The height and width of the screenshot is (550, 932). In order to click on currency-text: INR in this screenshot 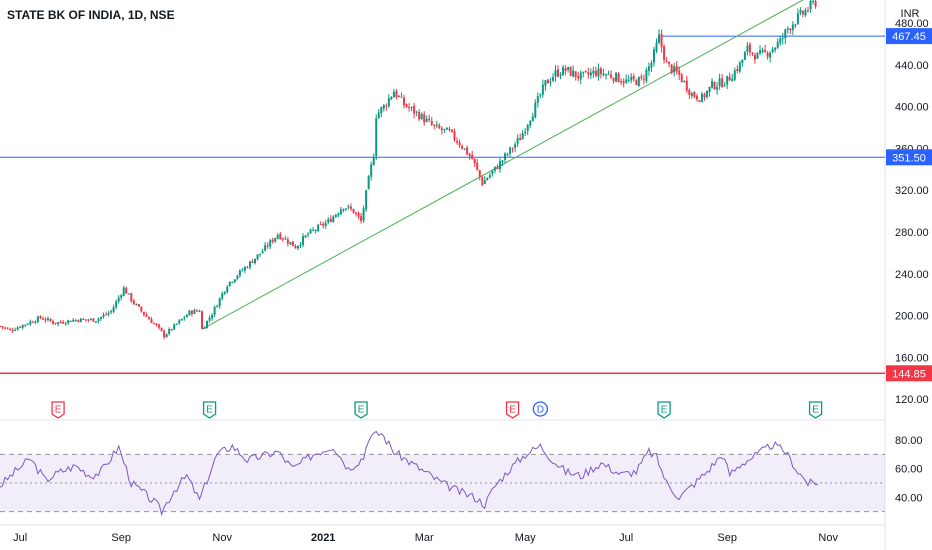, I will do `click(910, 14)`.